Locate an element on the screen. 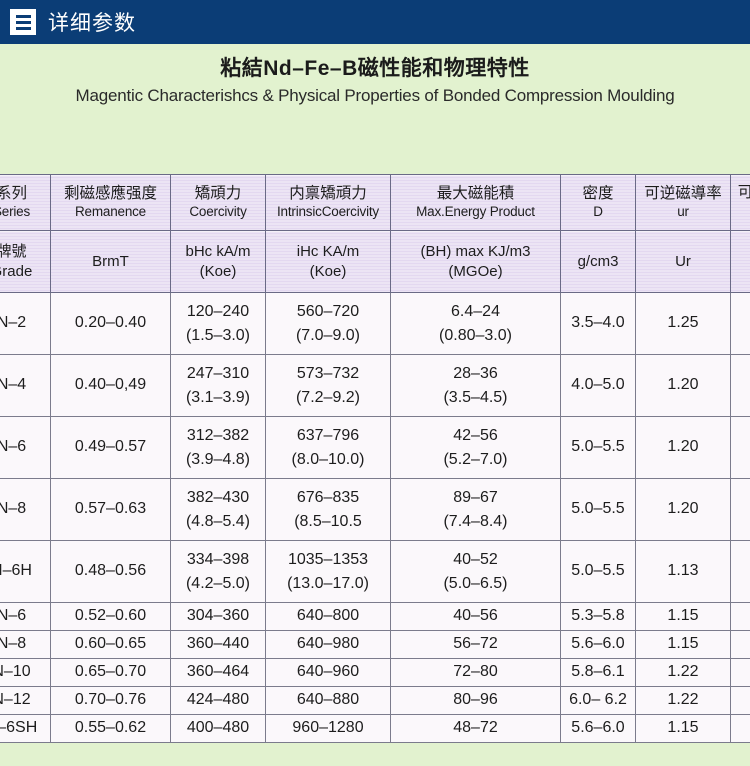 The height and width of the screenshot is (766, 750). cell-bhc: 247–310 (3.1–3.9) is located at coordinates (218, 385).